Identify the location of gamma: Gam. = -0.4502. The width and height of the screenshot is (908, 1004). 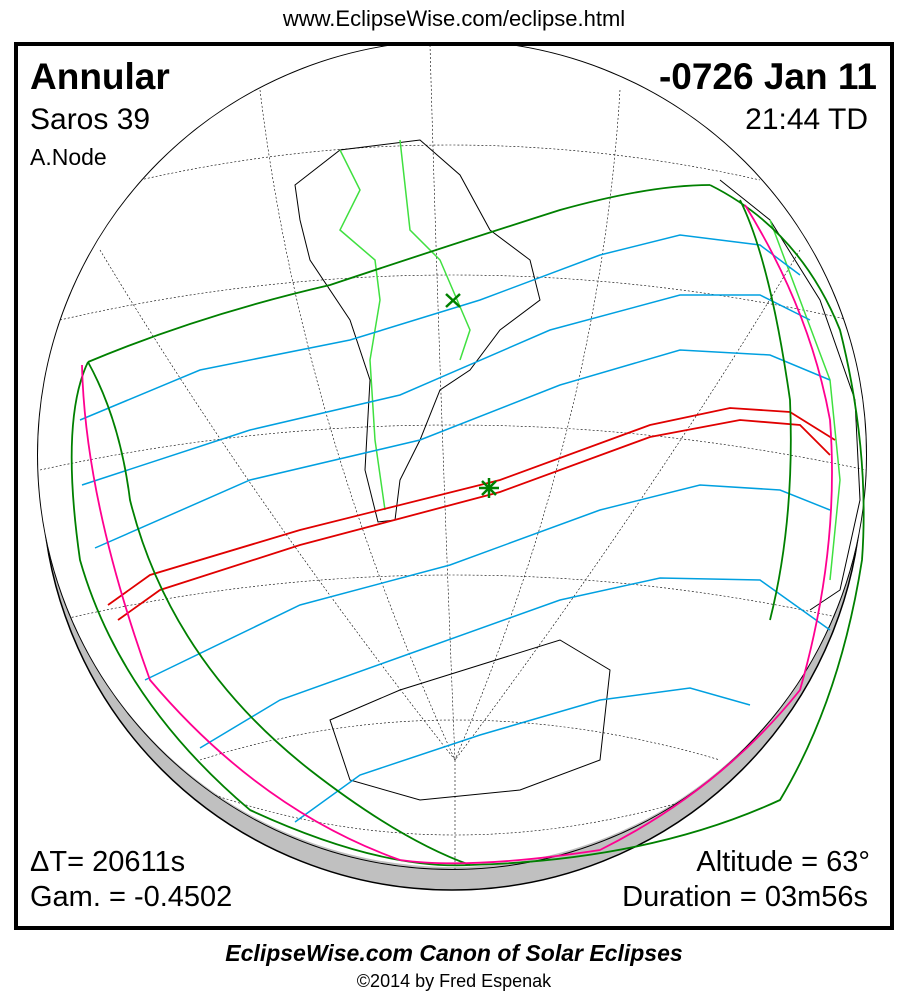
(131, 897).